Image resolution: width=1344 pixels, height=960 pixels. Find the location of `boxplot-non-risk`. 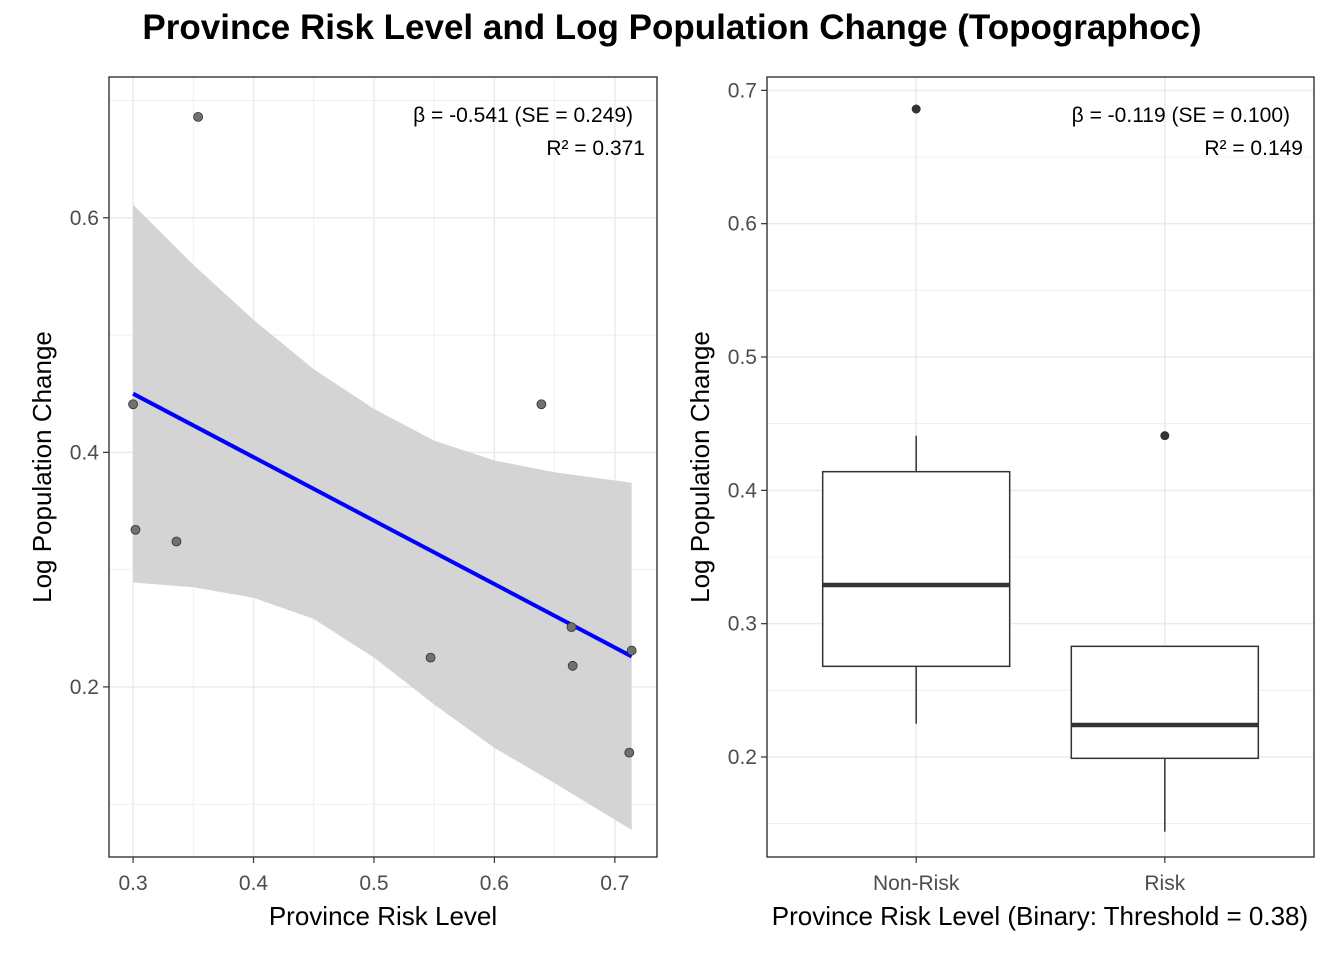

boxplot-non-risk is located at coordinates (916, 414).